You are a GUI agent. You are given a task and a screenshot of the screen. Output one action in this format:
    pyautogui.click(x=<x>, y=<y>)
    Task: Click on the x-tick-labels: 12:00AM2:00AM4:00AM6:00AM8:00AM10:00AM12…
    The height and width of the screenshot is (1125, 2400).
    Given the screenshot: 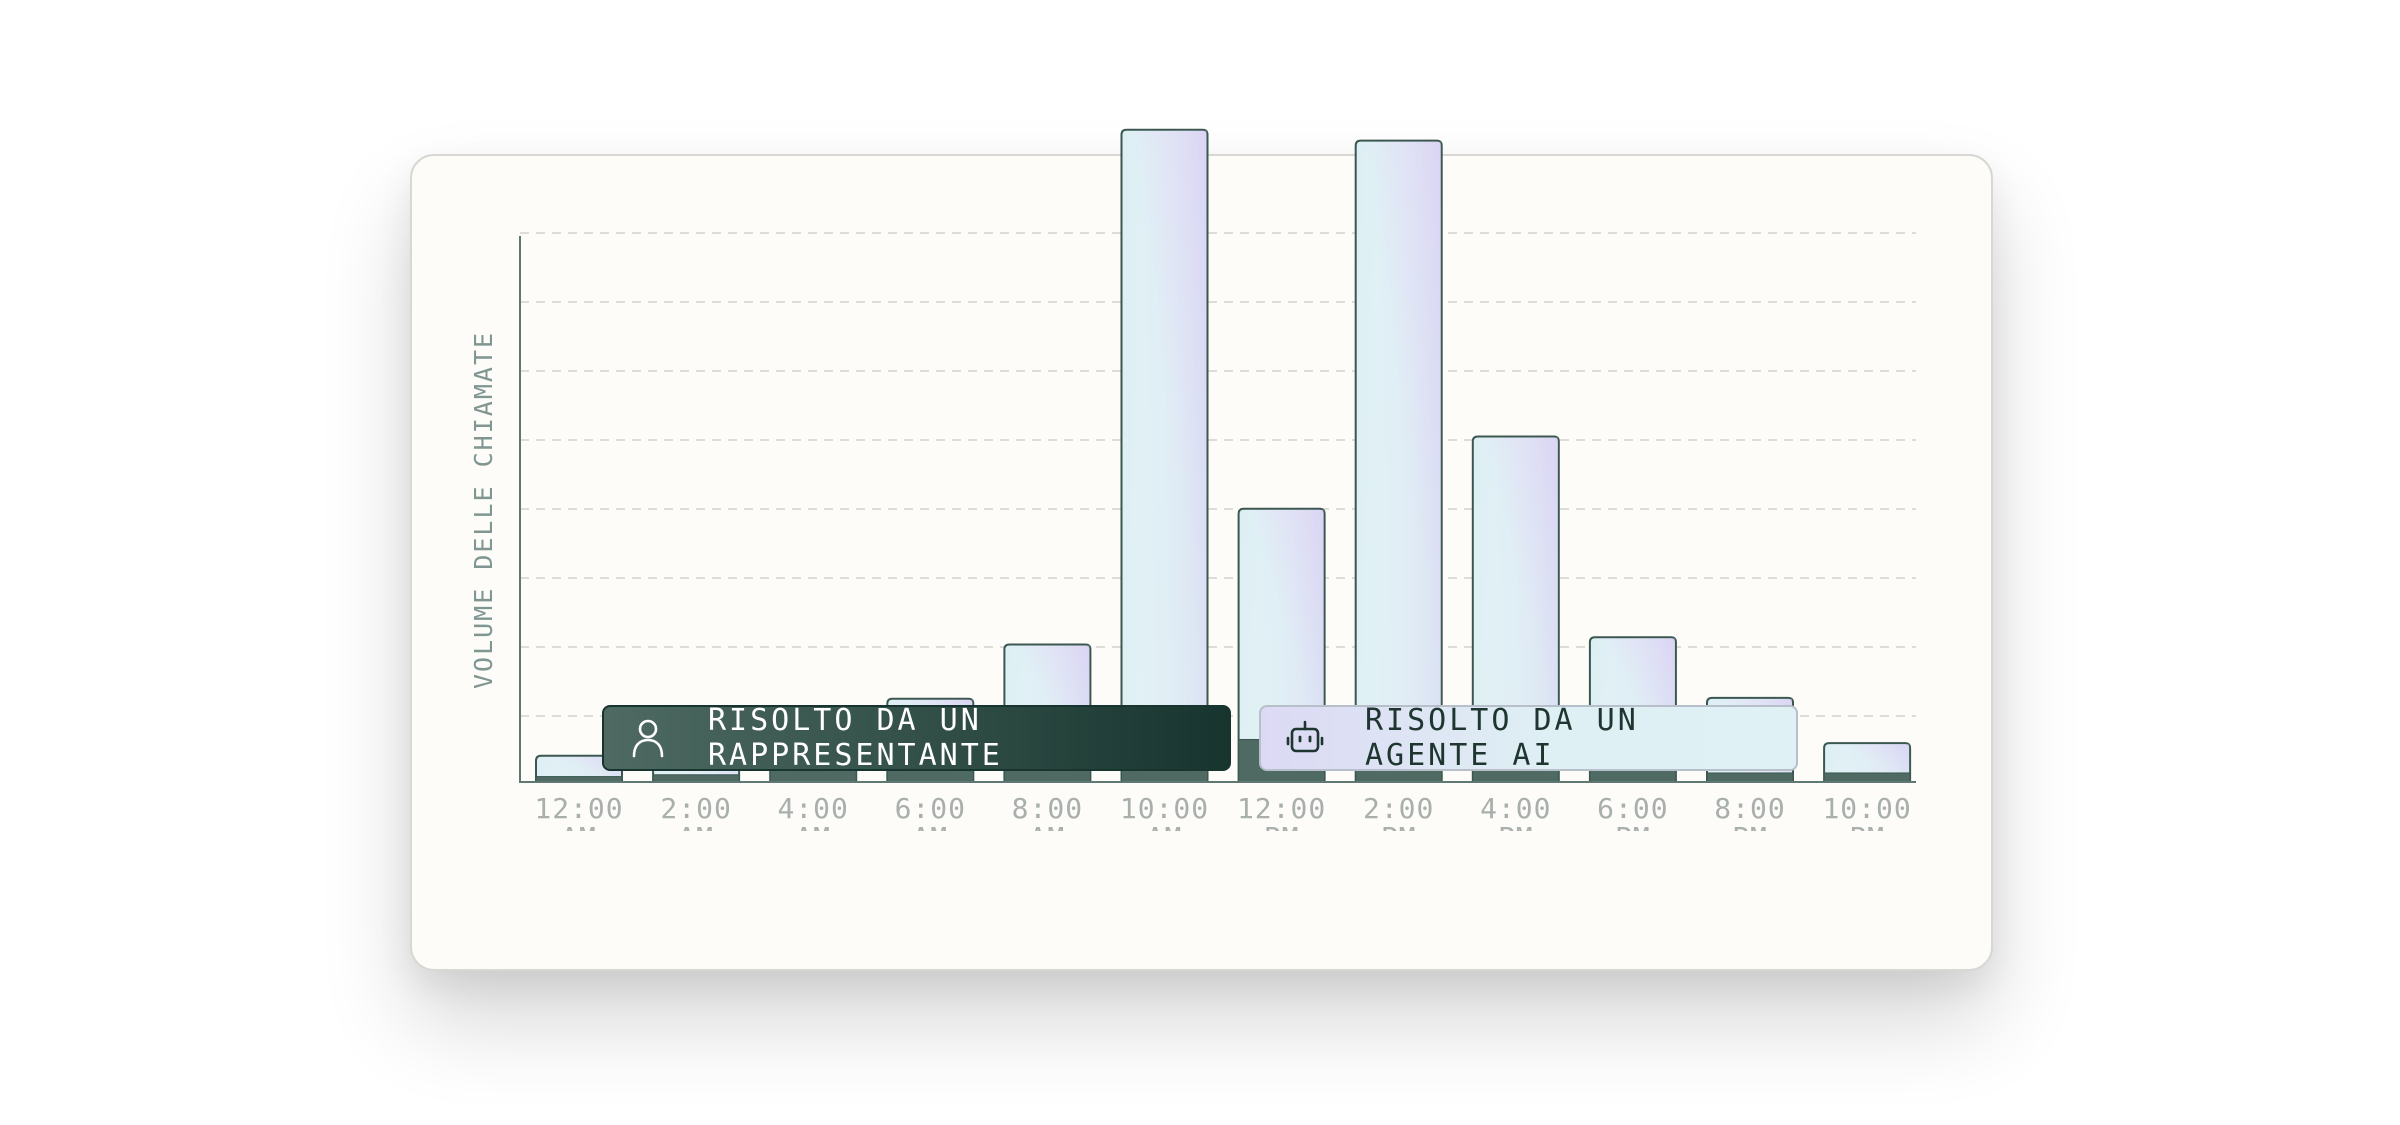 What is the action you would take?
    pyautogui.click(x=1222, y=823)
    